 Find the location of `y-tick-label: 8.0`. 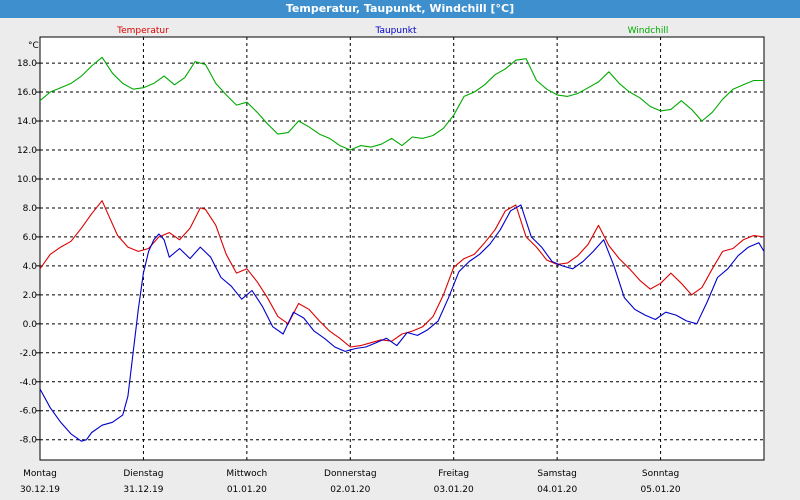

y-tick-label: 8.0 is located at coordinates (30, 209).